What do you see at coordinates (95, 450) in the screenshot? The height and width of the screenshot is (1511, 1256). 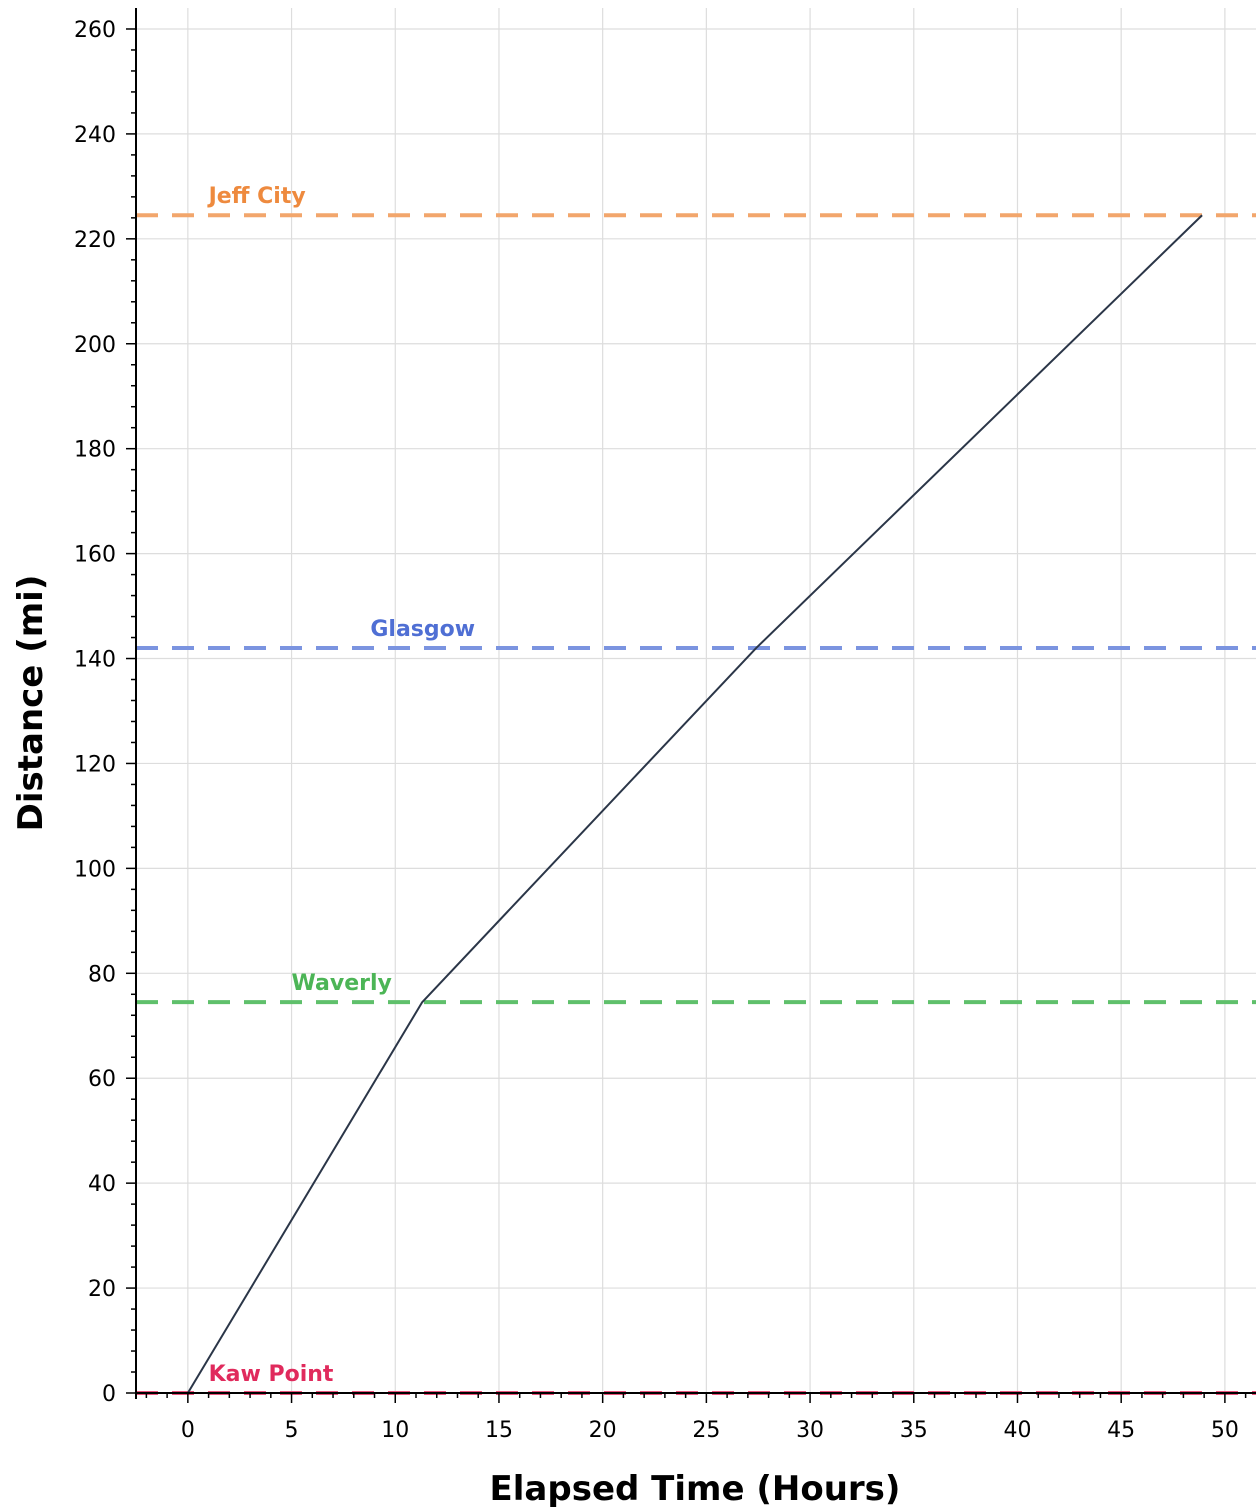 I see `y-tick-label-9: 180` at bounding box center [95, 450].